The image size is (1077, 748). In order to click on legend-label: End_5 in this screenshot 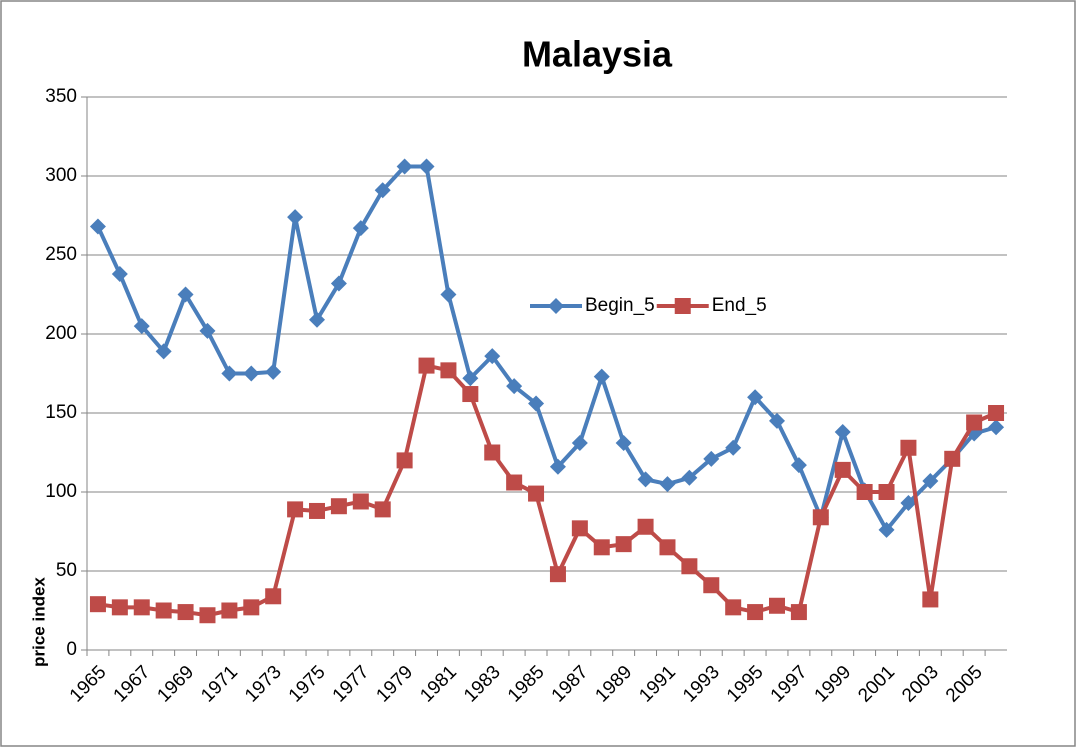, I will do `click(739, 305)`.